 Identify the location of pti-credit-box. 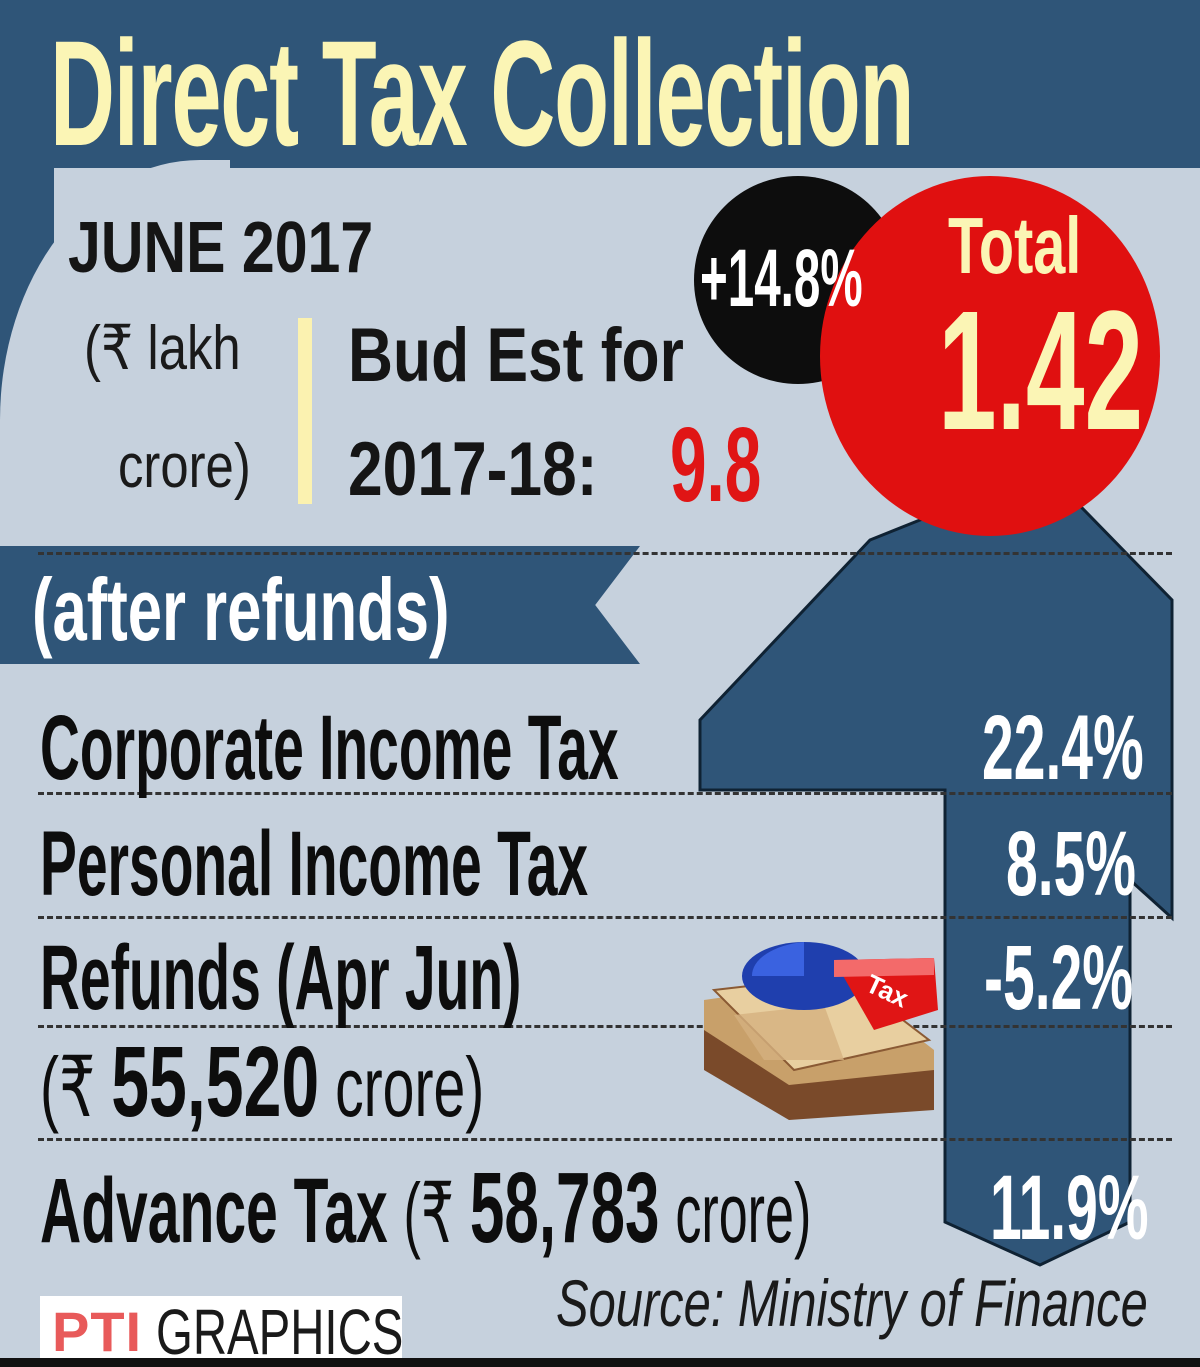
(221, 1331).